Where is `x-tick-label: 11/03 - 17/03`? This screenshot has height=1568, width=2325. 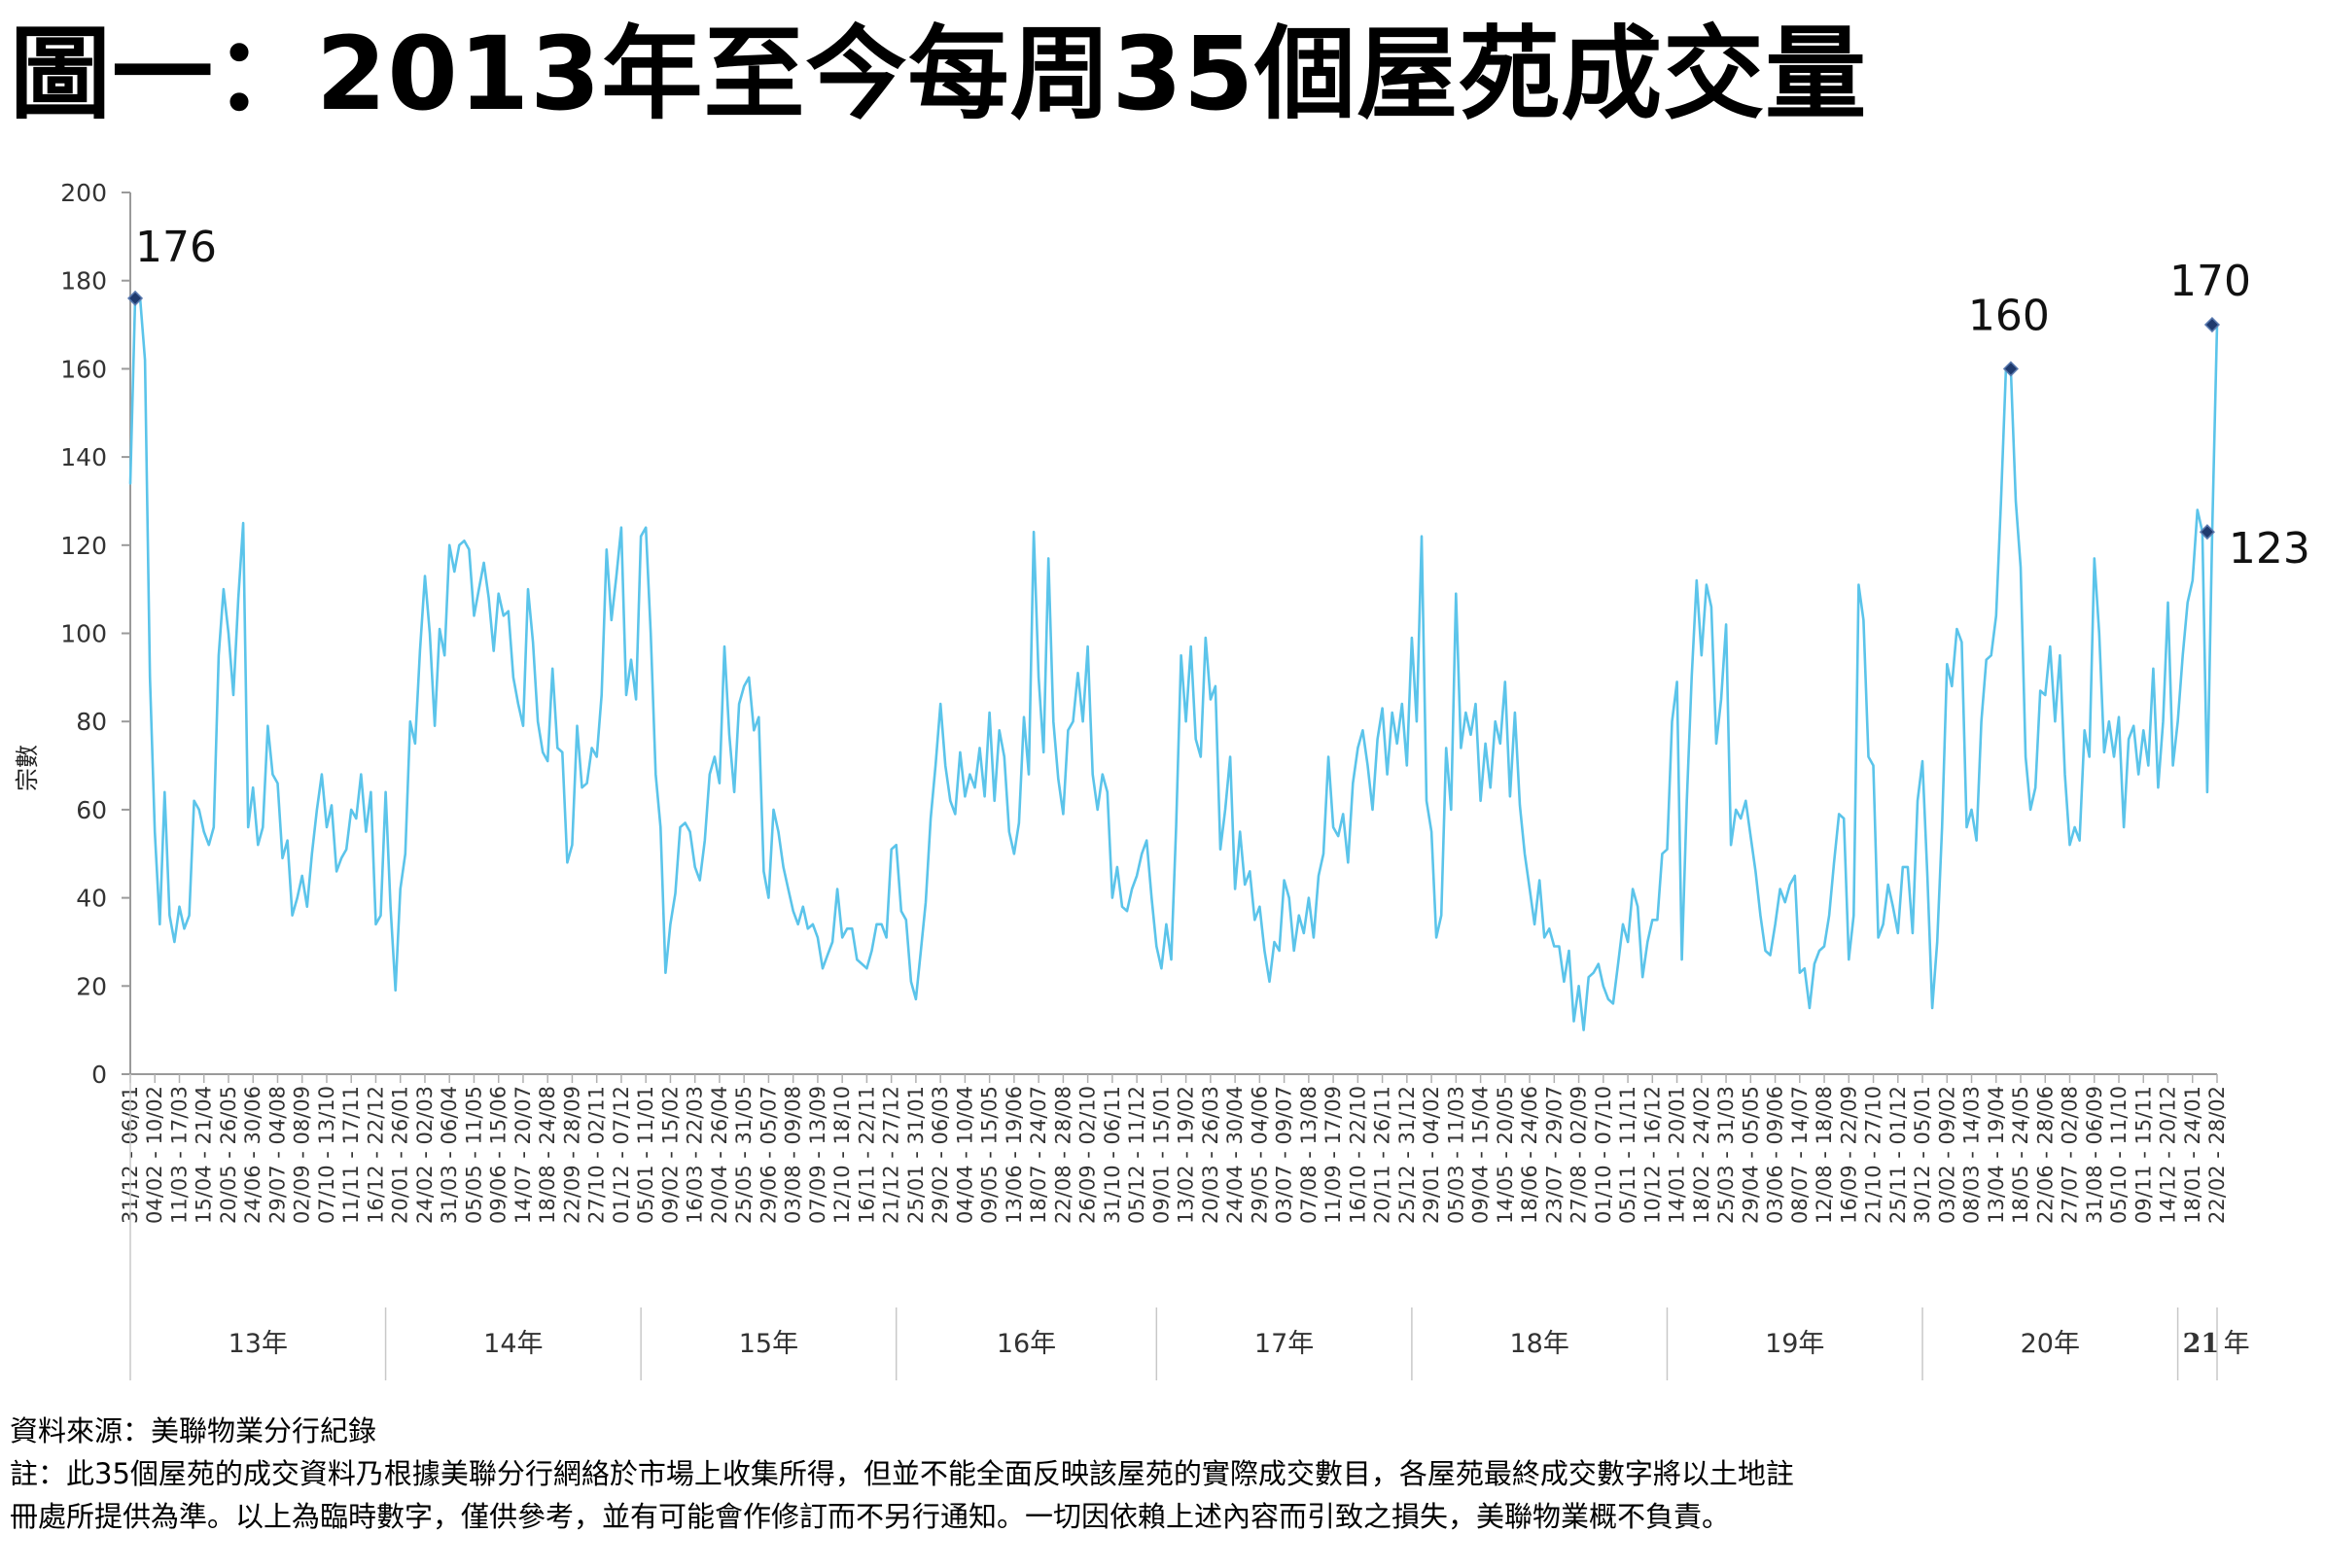 x-tick-label: 11/03 - 17/03 is located at coordinates (179, 1155).